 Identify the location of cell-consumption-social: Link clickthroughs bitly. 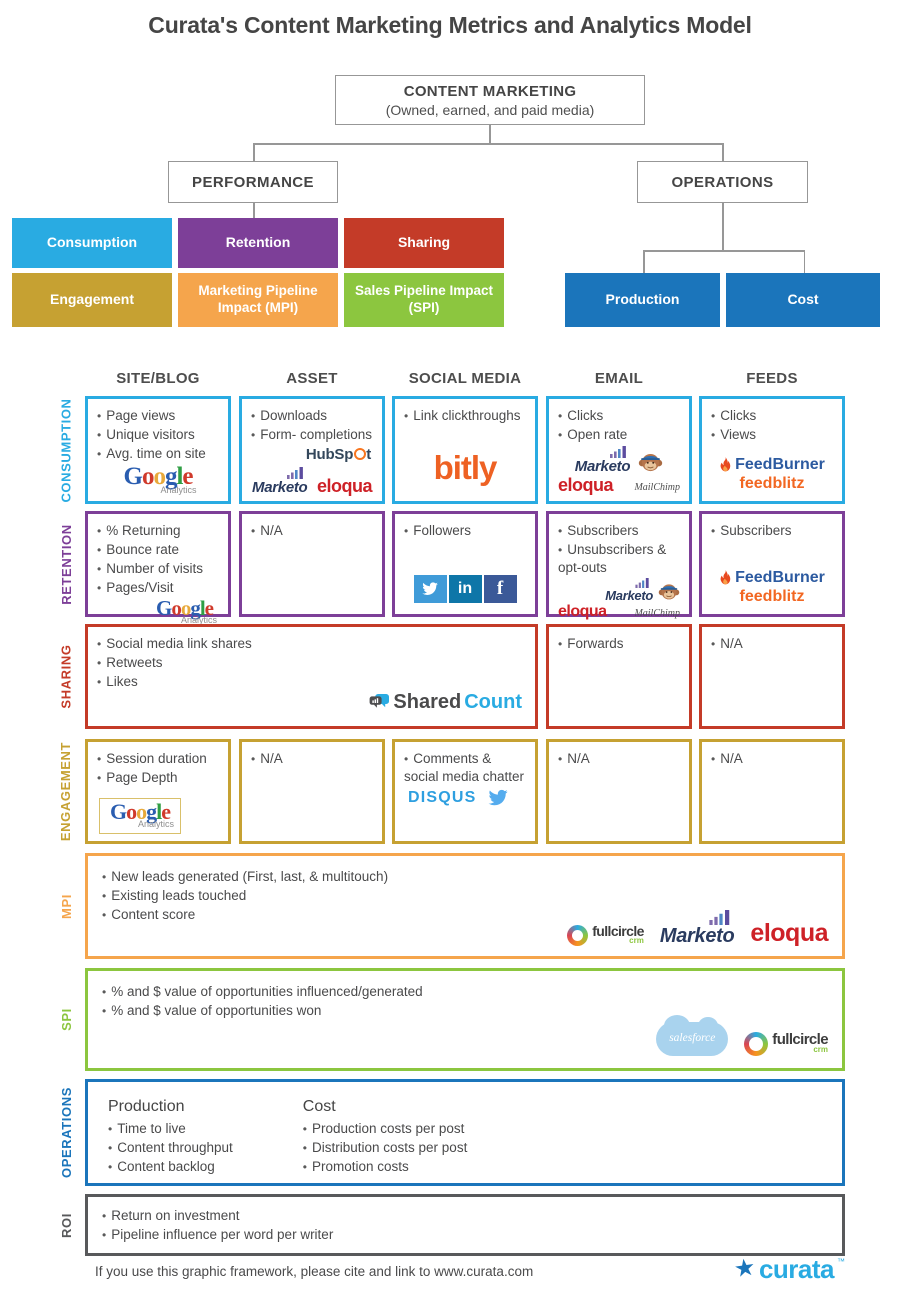
(465, 450).